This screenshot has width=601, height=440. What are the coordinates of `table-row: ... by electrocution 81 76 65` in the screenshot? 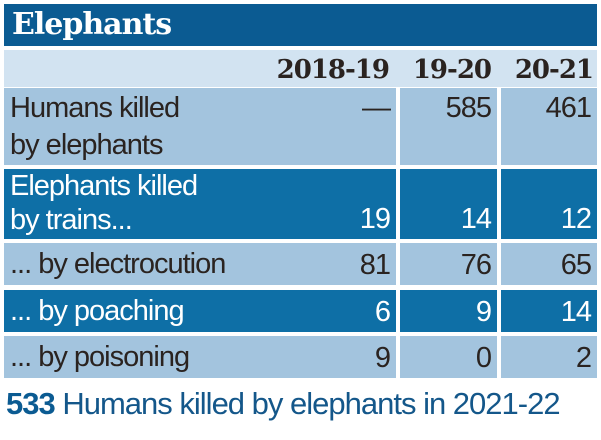 It's located at (300, 264).